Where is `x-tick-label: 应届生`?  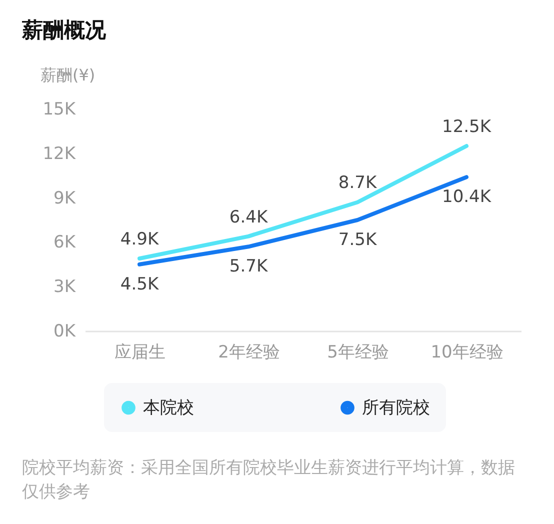
x-tick-label: 应届生 is located at coordinates (140, 352).